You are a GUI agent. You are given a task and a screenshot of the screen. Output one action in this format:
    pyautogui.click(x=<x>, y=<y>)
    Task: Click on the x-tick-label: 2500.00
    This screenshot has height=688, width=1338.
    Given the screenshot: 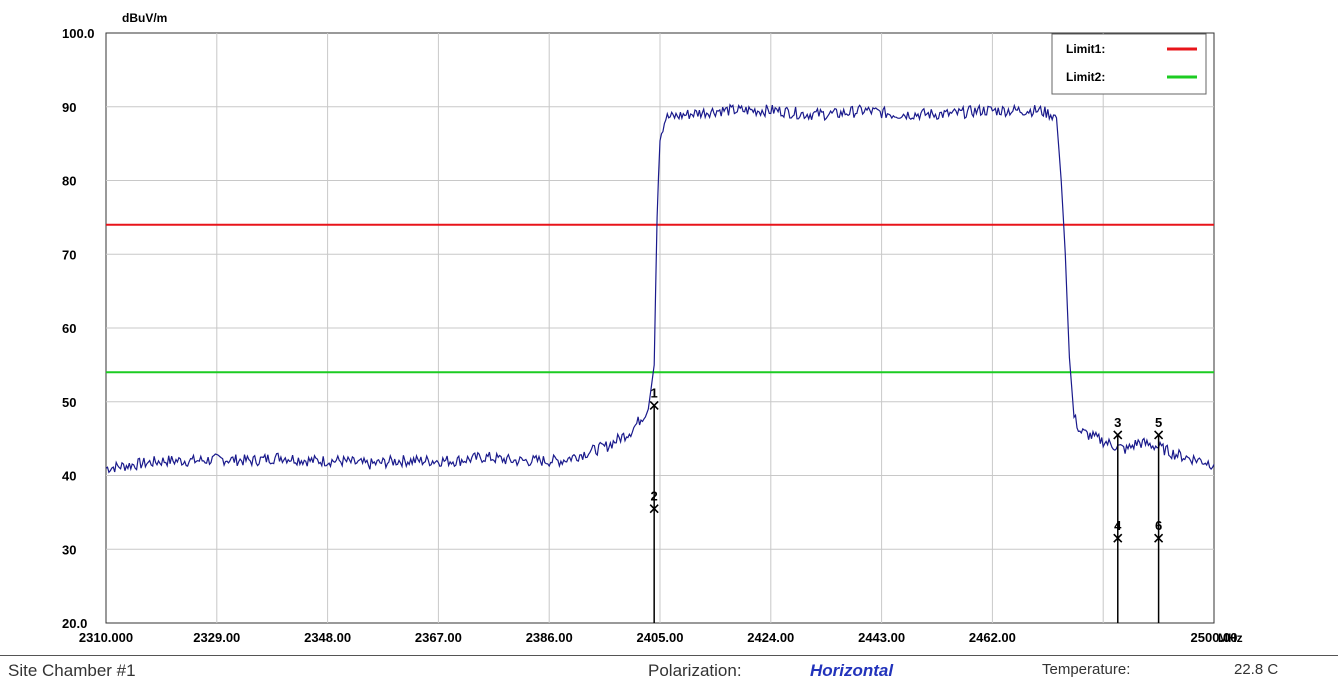 What is the action you would take?
    pyautogui.click(x=1214, y=637)
    